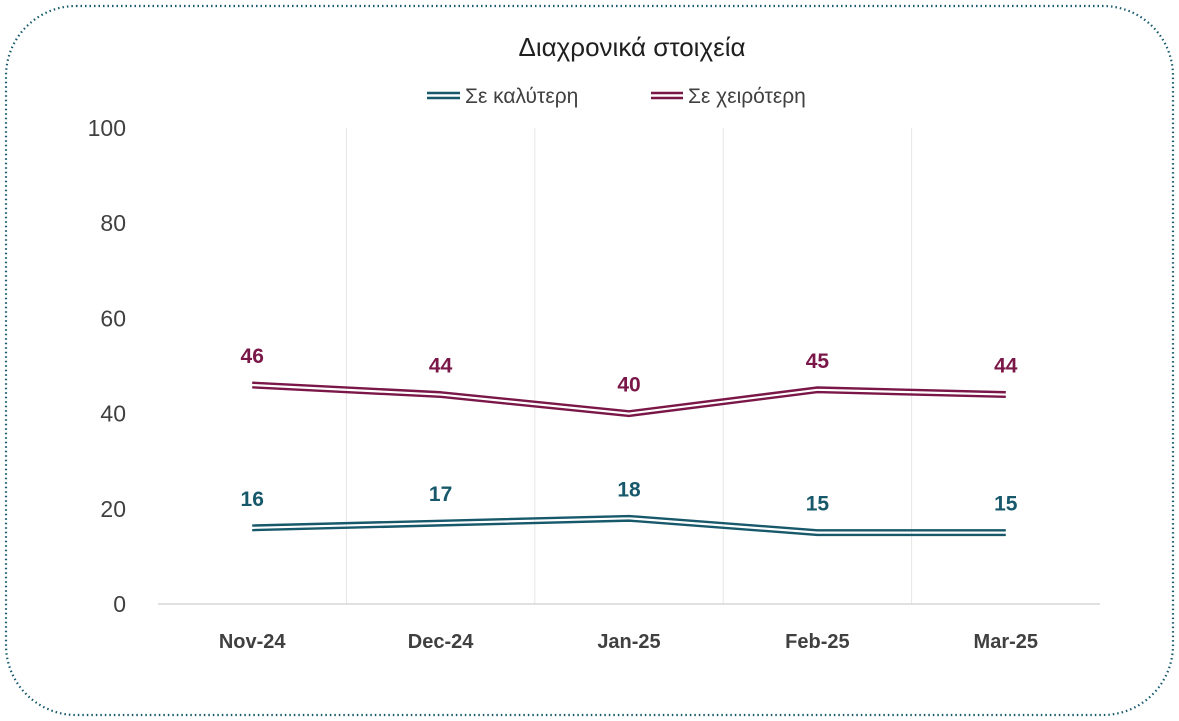 Image resolution: width=1179 pixels, height=721 pixels. Describe the element at coordinates (253, 642) in the screenshot. I see `x-tick-label: Nov-24` at that location.